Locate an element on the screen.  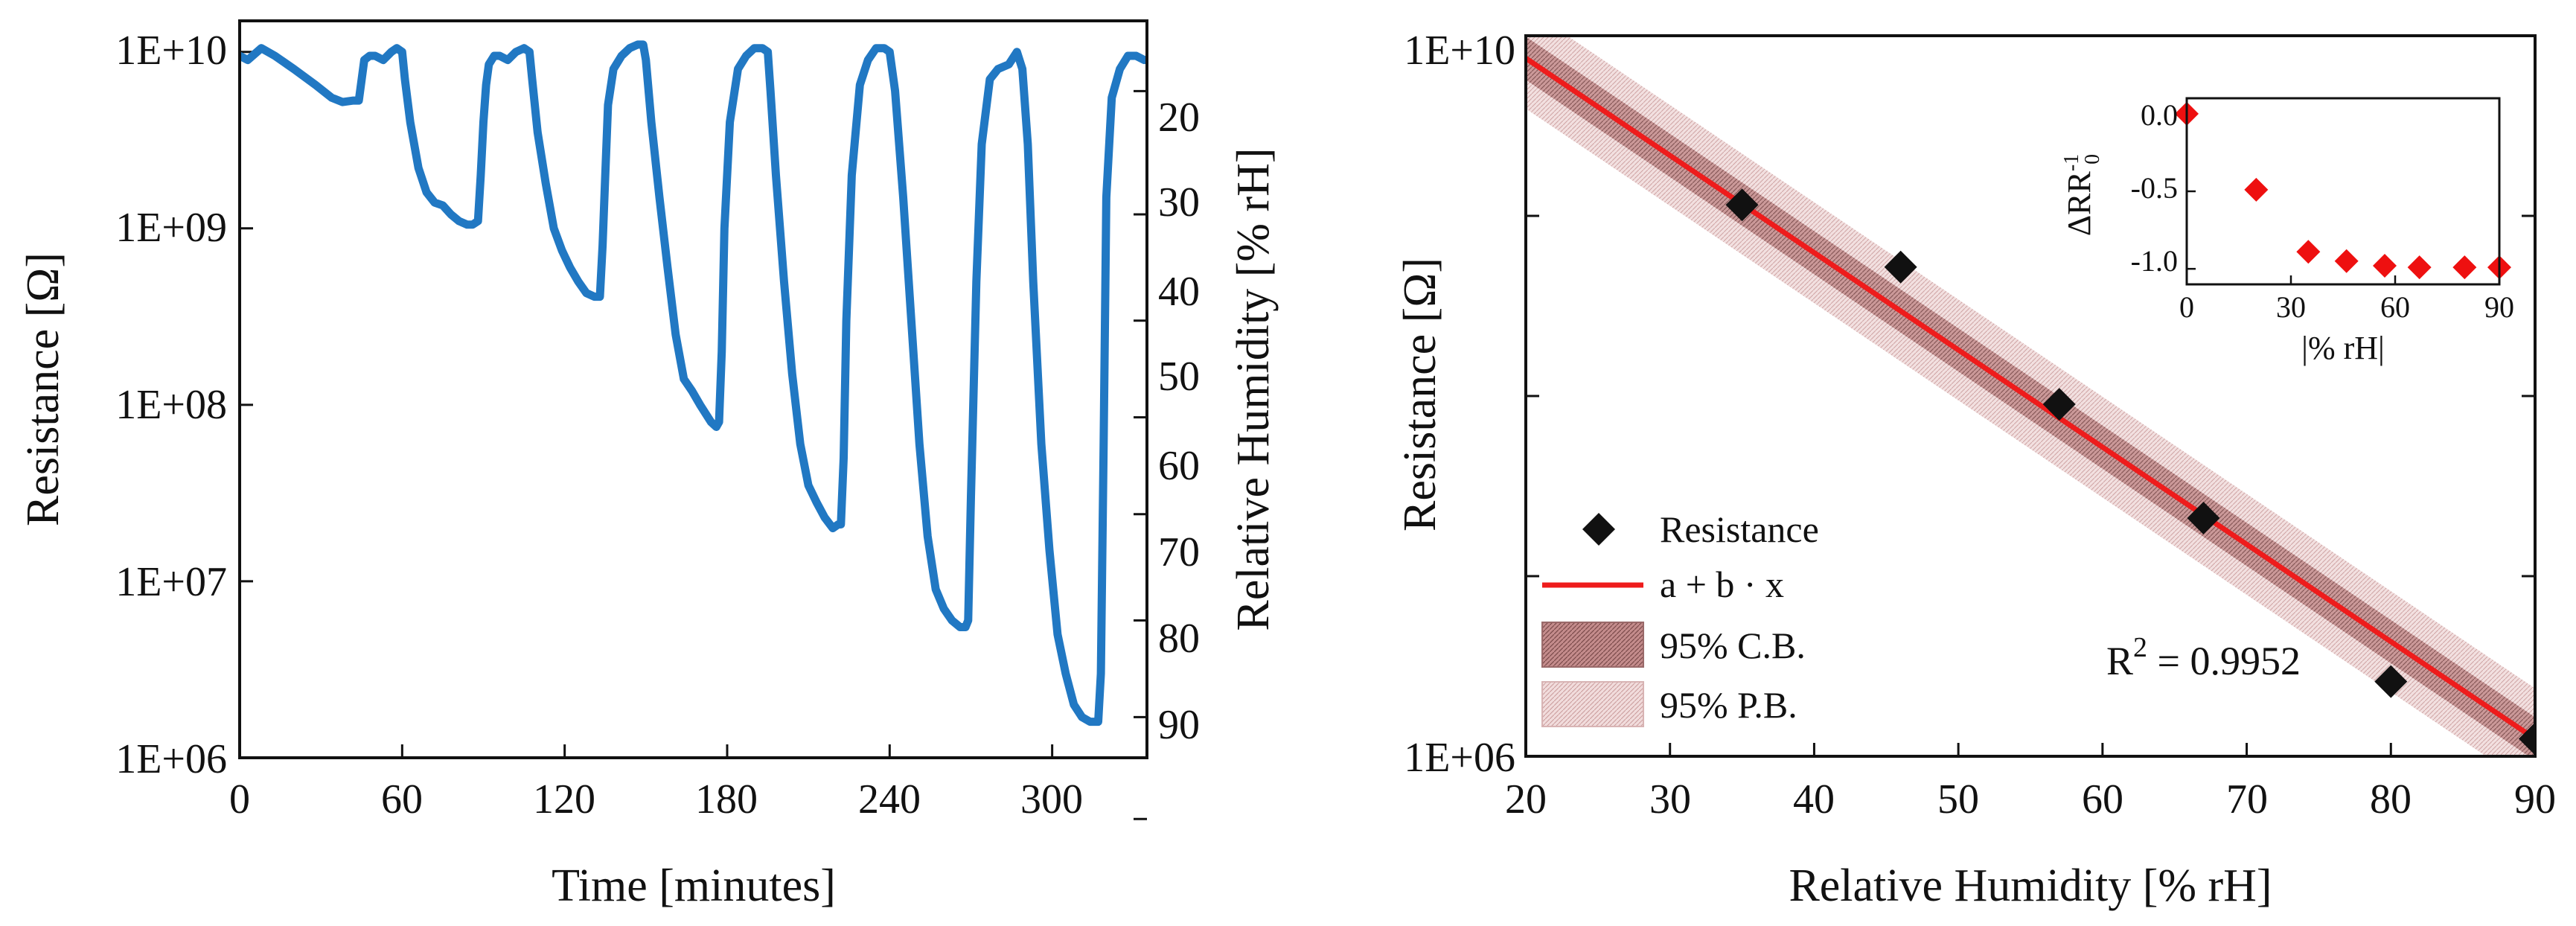
inset-ylabel-sub: 0 is located at coordinates (2092, 159).